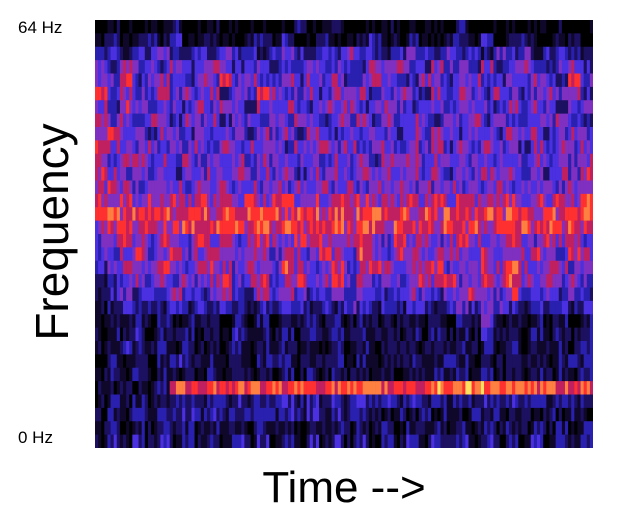 The width and height of the screenshot is (640, 528). I want to click on y-tick-label-bottom: 0 Hz, so click(35, 437).